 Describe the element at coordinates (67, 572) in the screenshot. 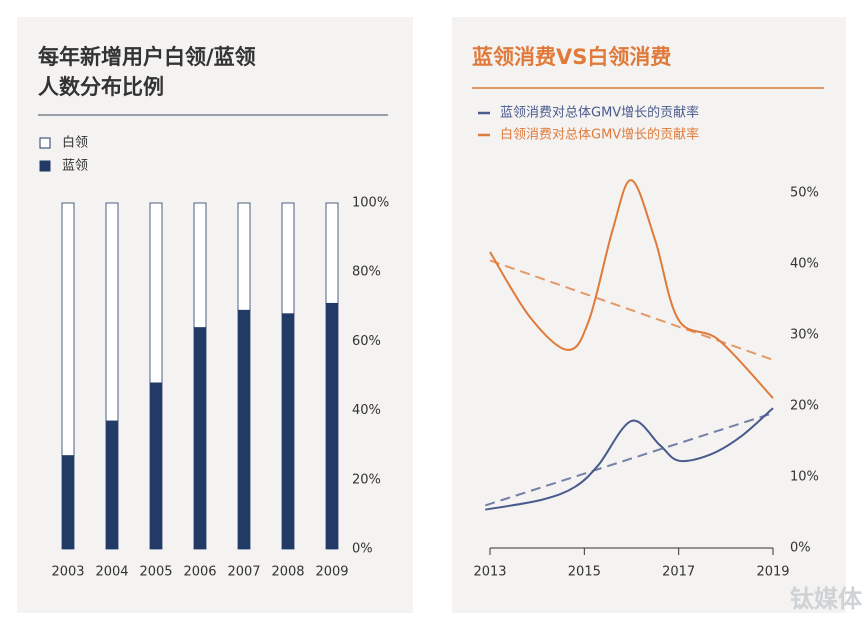

I see `x-tick-label: 2003` at that location.